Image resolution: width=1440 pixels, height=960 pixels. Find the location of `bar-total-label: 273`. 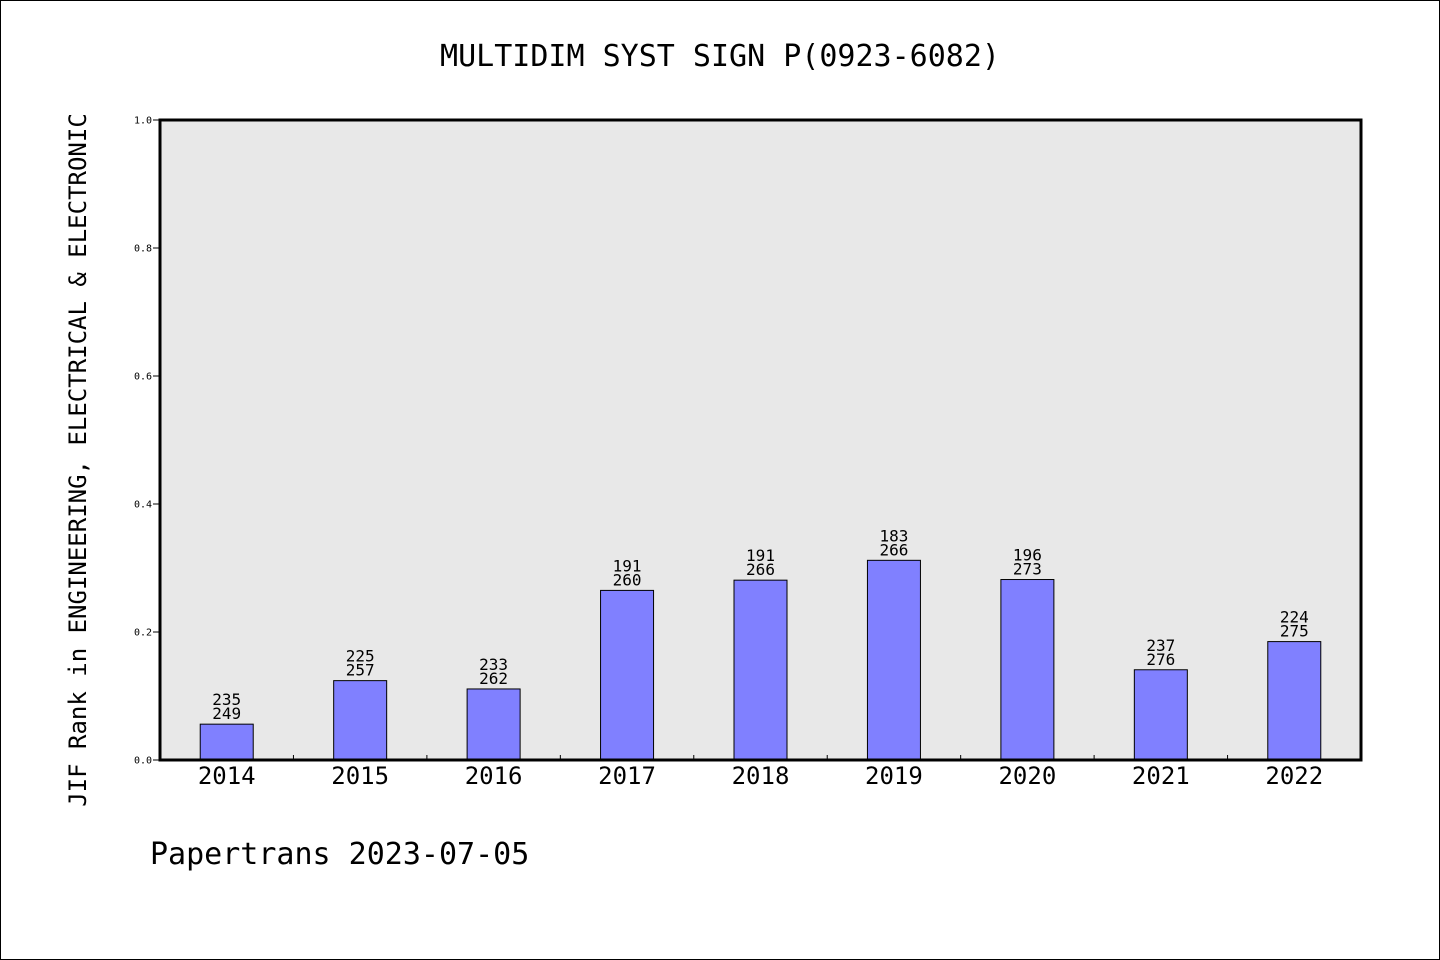

bar-total-label: 273 is located at coordinates (1027, 569).